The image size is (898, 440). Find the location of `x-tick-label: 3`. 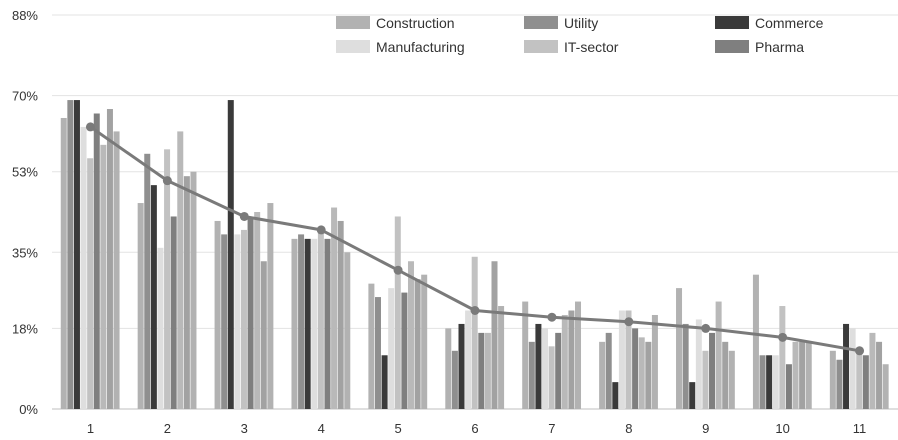

x-tick-label: 3 is located at coordinates (244, 428).